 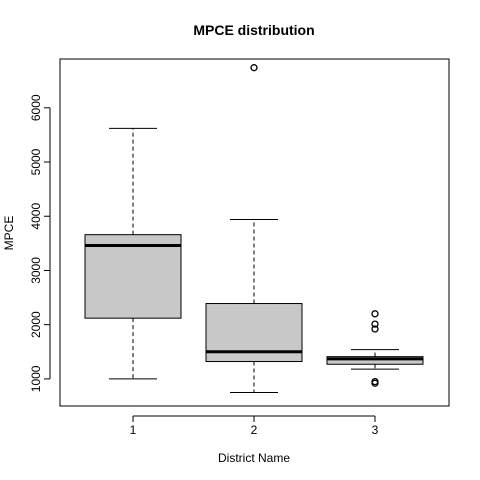 What do you see at coordinates (254, 458) in the screenshot?
I see `x-axis-label: District Name` at bounding box center [254, 458].